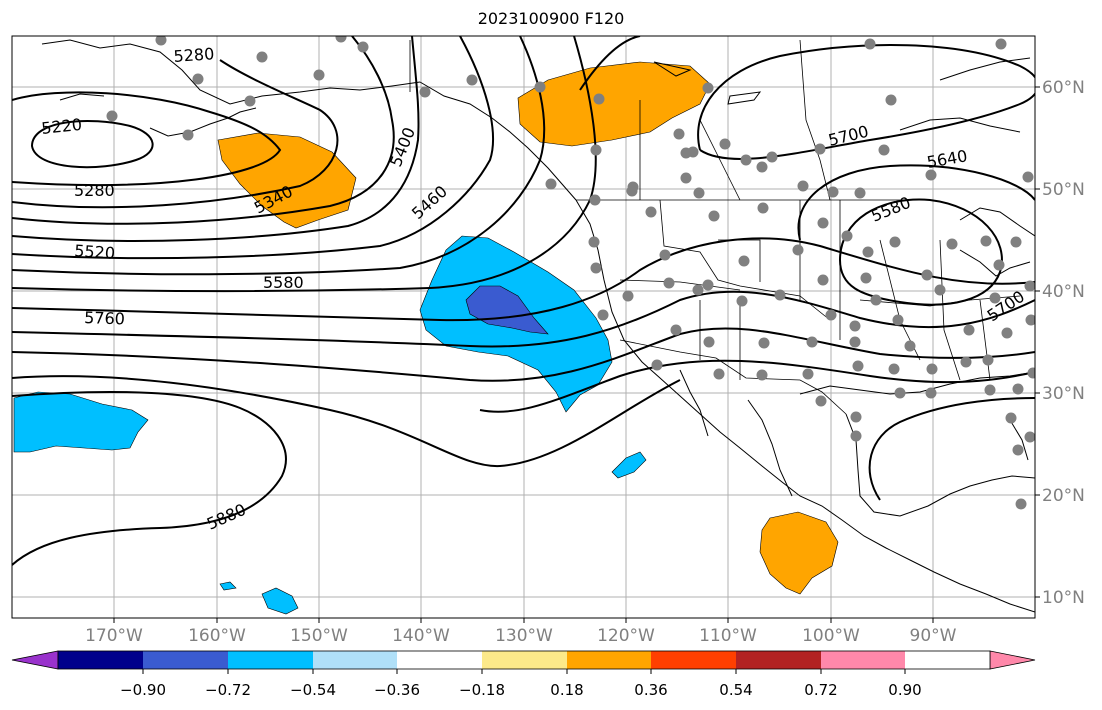 This screenshot has height=710, width=1102. Describe the element at coordinates (1063, 496) in the screenshot. I see `lat-label: 20°N` at that location.